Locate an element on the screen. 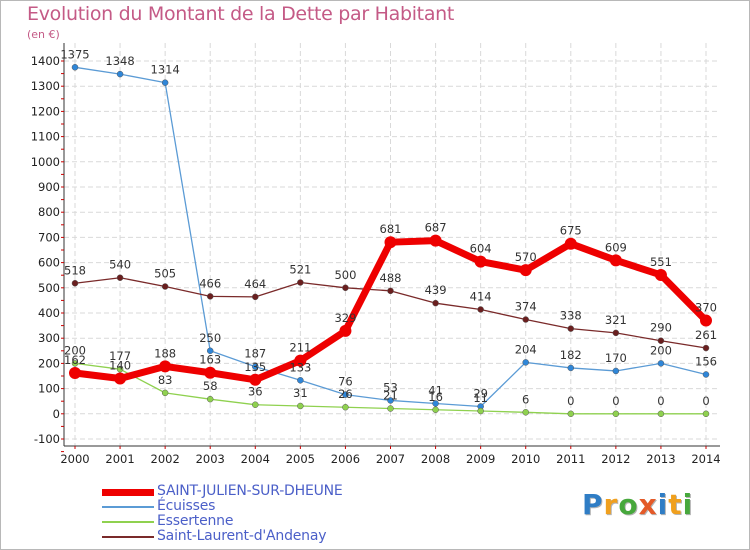 This screenshot has height=550, width=750. data-label: 31 is located at coordinates (300, 393).